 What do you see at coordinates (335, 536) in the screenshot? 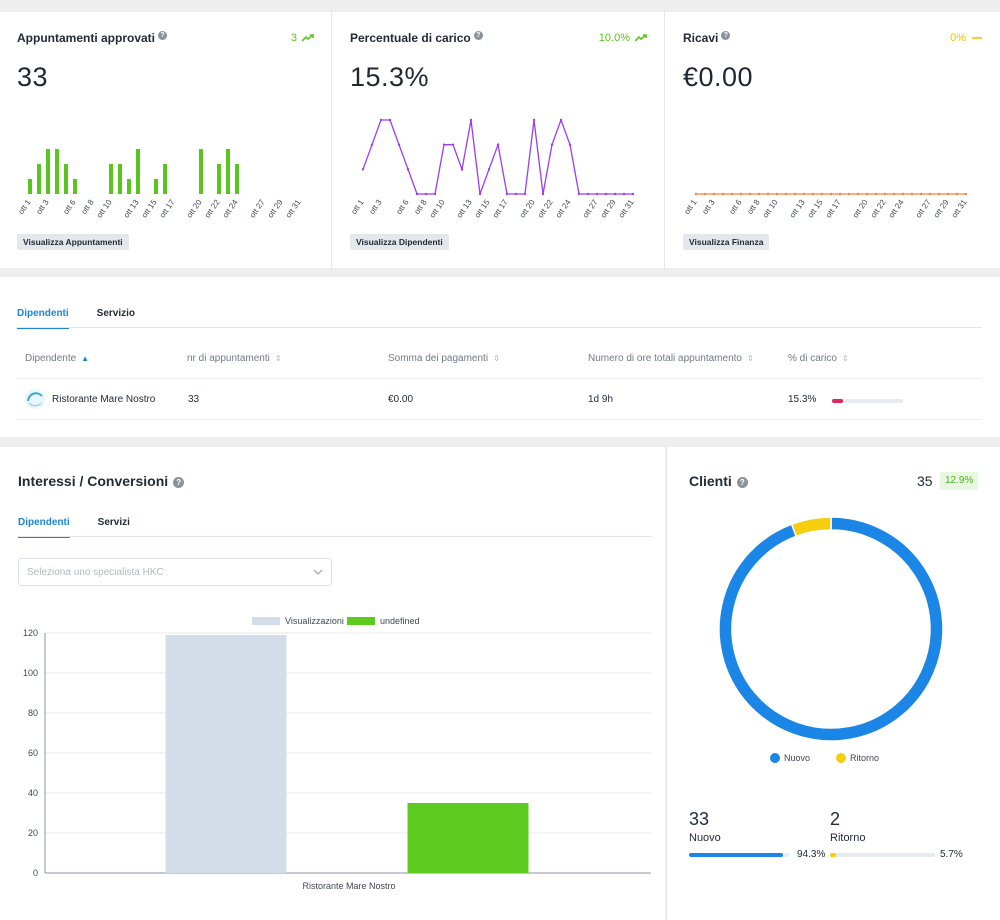
I see `tabs-divider` at bounding box center [335, 536].